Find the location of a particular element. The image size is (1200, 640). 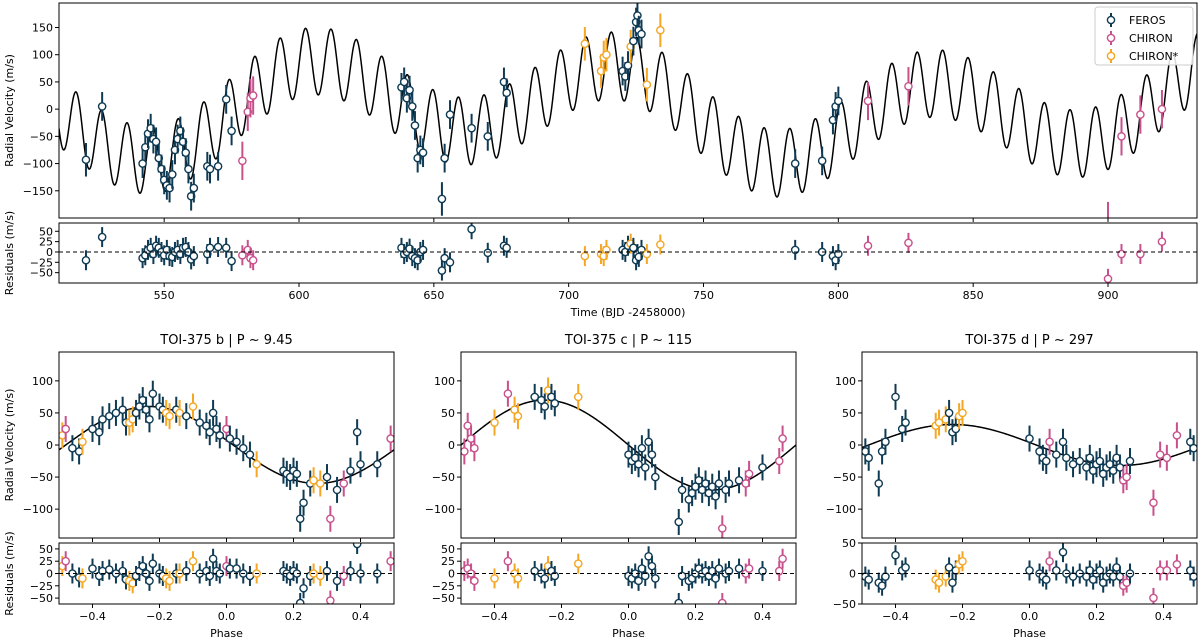

phase-panel-2-xlabel: Phase is located at coordinates (1029, 633).